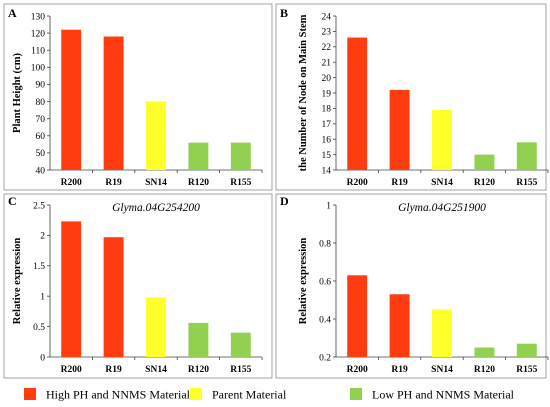  Describe the element at coordinates (42, 358) in the screenshot. I see `y-tick-label: 0` at that location.